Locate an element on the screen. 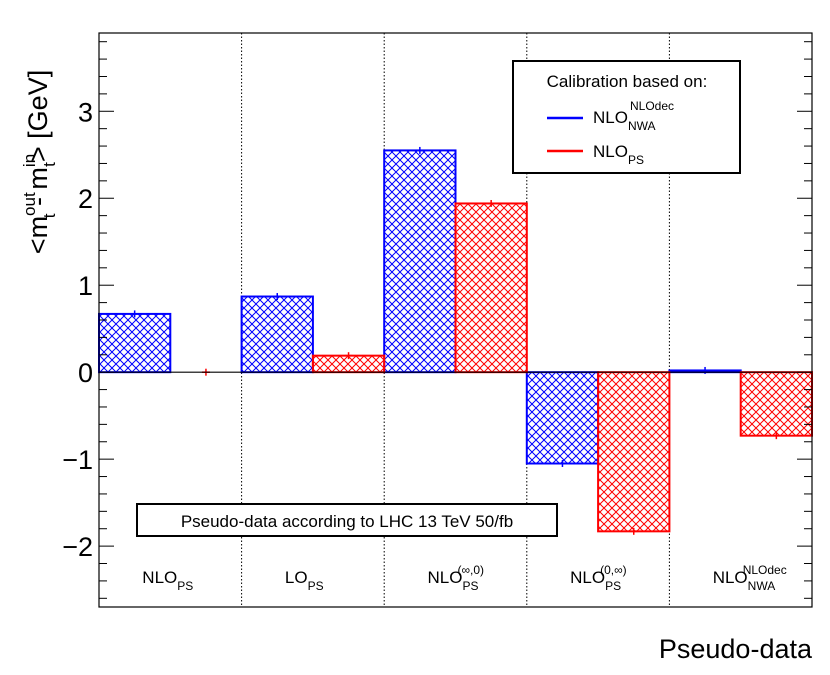  svg-text: (0,∞) is located at coordinates (613, 570).